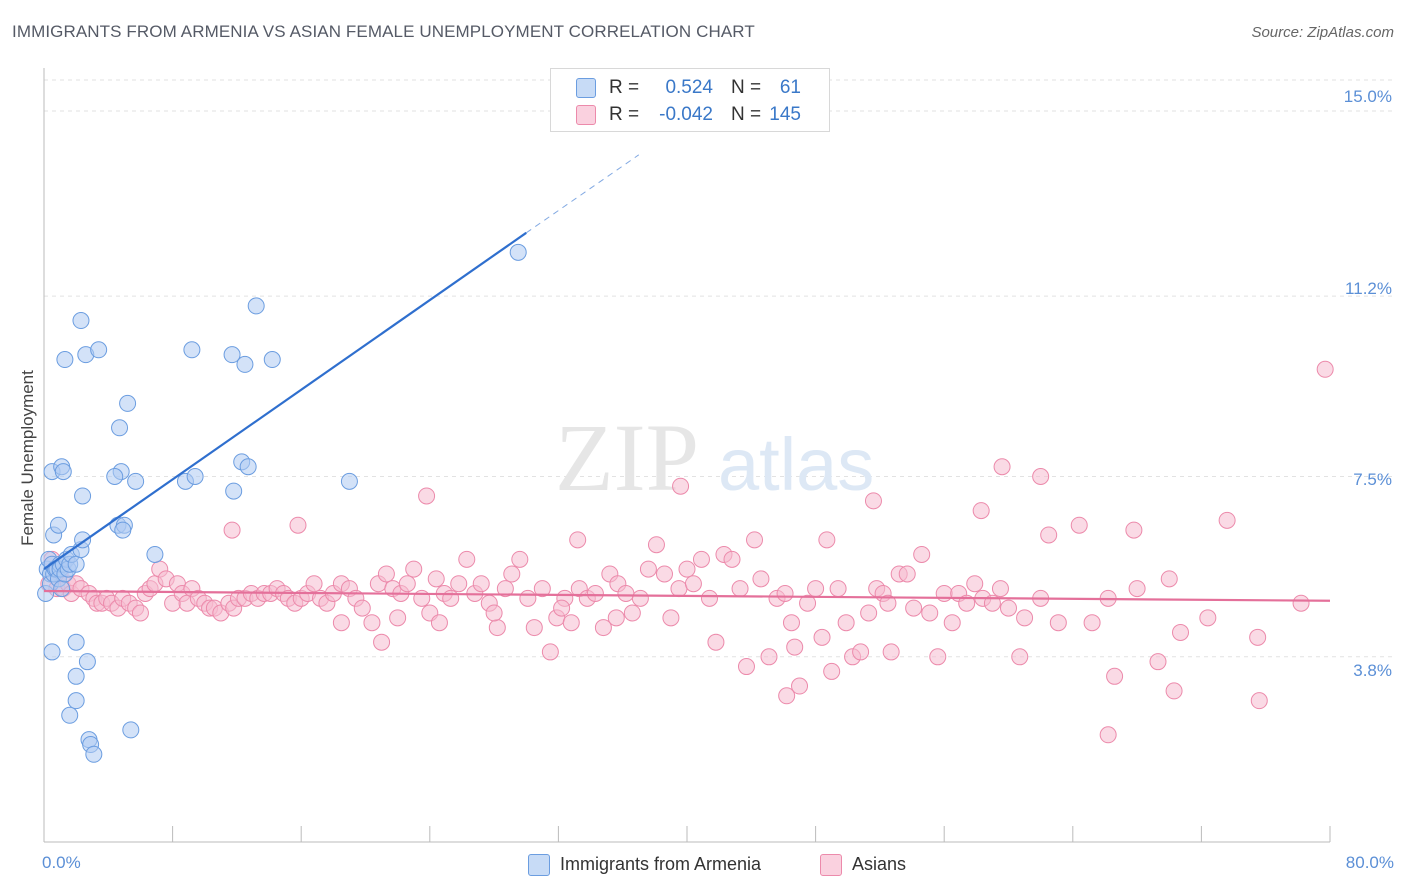  What do you see at coordinates (1372, 479) in the screenshot?
I see `y-tick-label: 7.5%` at bounding box center [1372, 479].